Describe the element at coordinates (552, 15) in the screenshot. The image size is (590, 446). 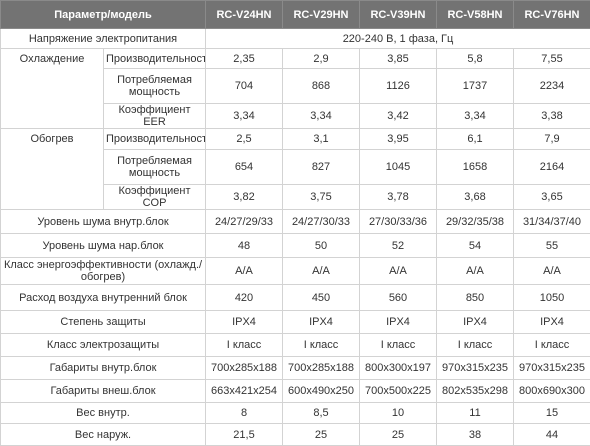
I see `model-header: RC-V76HN` at that location.